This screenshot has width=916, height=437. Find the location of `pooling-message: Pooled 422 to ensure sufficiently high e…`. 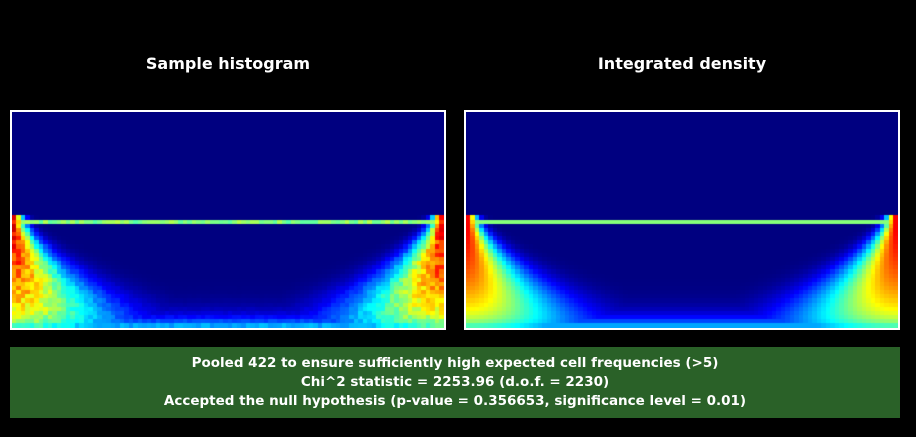

pooling-message: Pooled 422 to ensure sufficiently high e… is located at coordinates (455, 363).